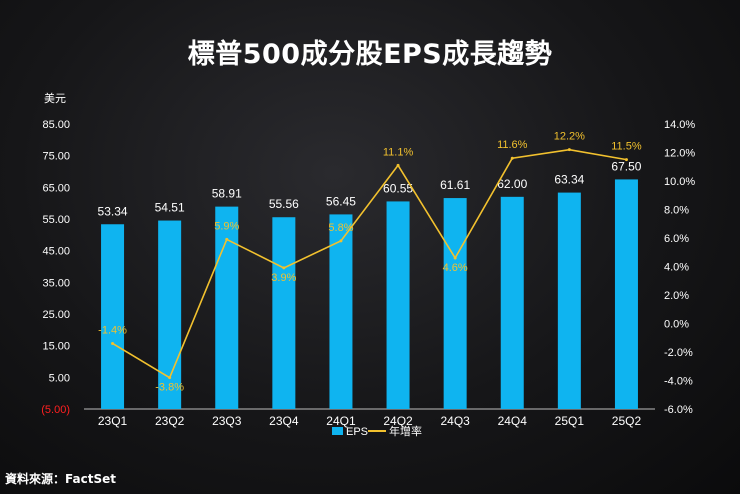  I want to click on source-note: 資料來源：FactSet, so click(60, 479).